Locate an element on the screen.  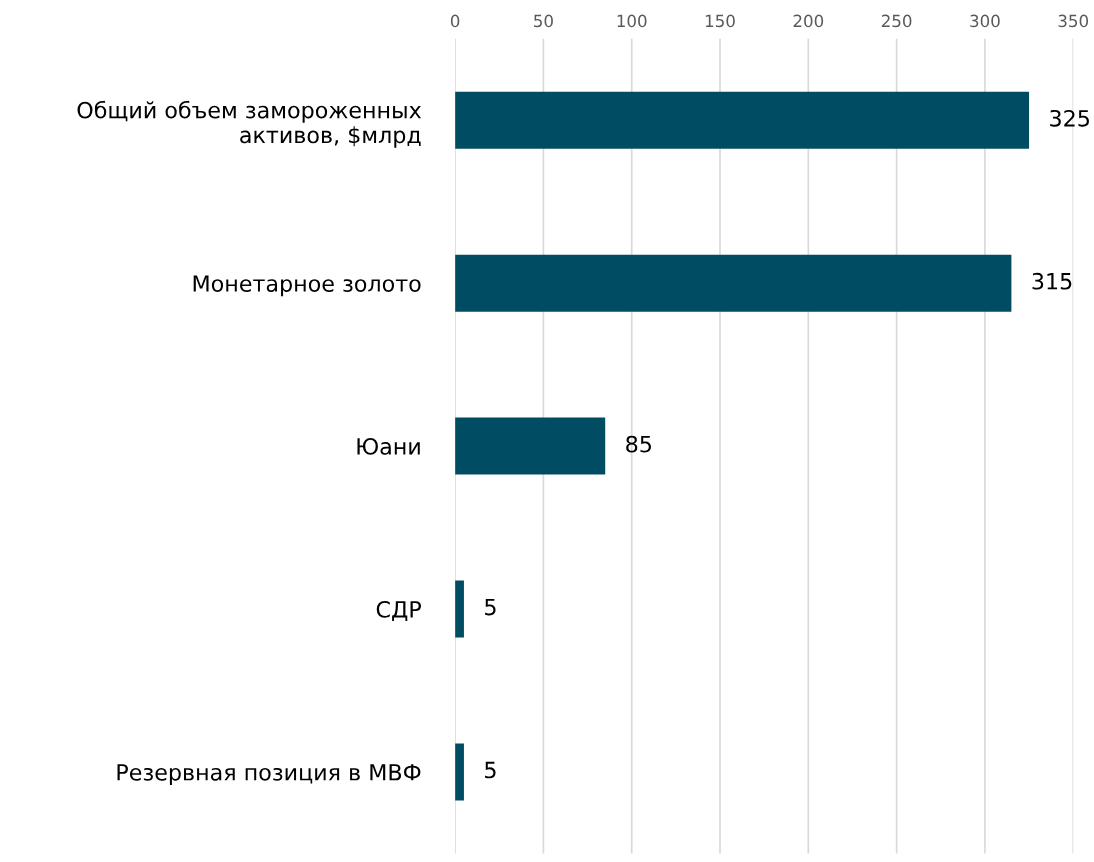
y-tick-label: Резервная позиция в МВФ is located at coordinates (269, 774).